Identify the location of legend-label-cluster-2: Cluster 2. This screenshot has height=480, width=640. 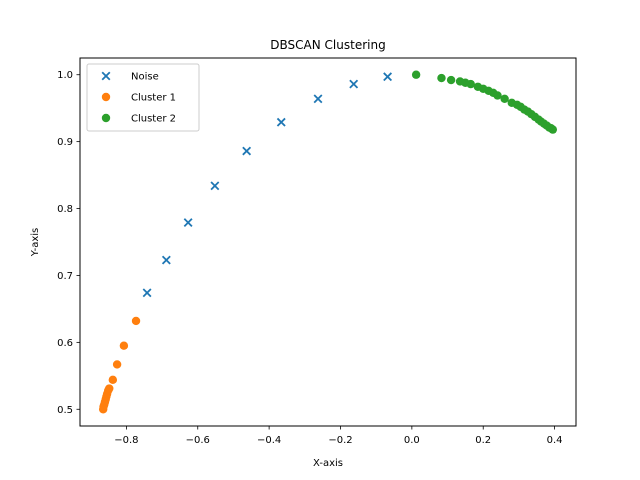
(153, 119).